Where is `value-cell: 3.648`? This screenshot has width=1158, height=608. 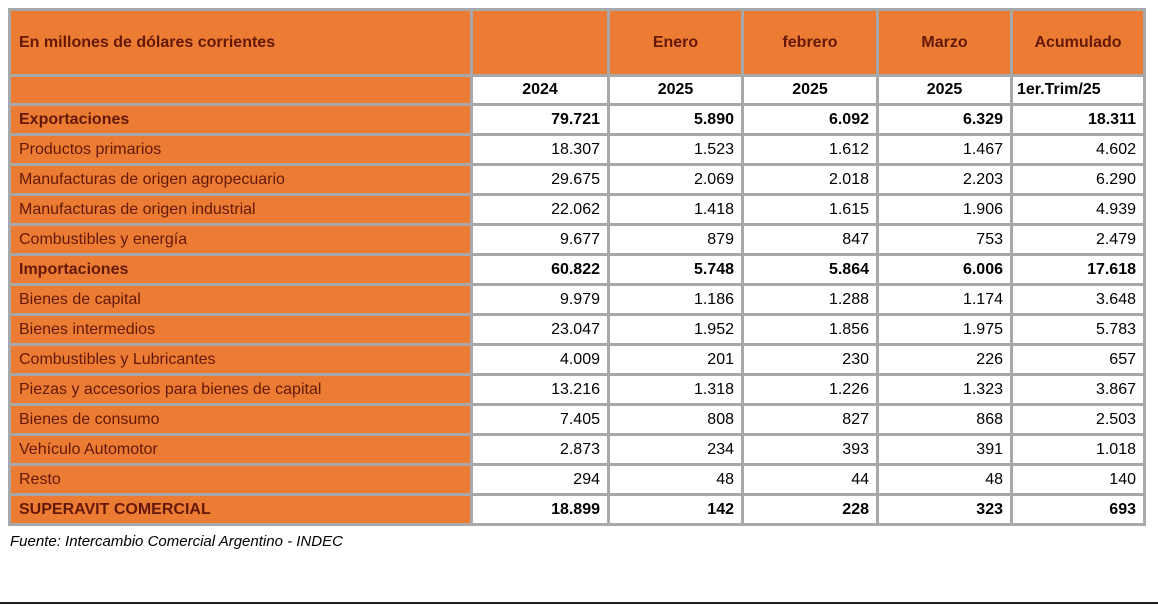 value-cell: 3.648 is located at coordinates (1078, 299).